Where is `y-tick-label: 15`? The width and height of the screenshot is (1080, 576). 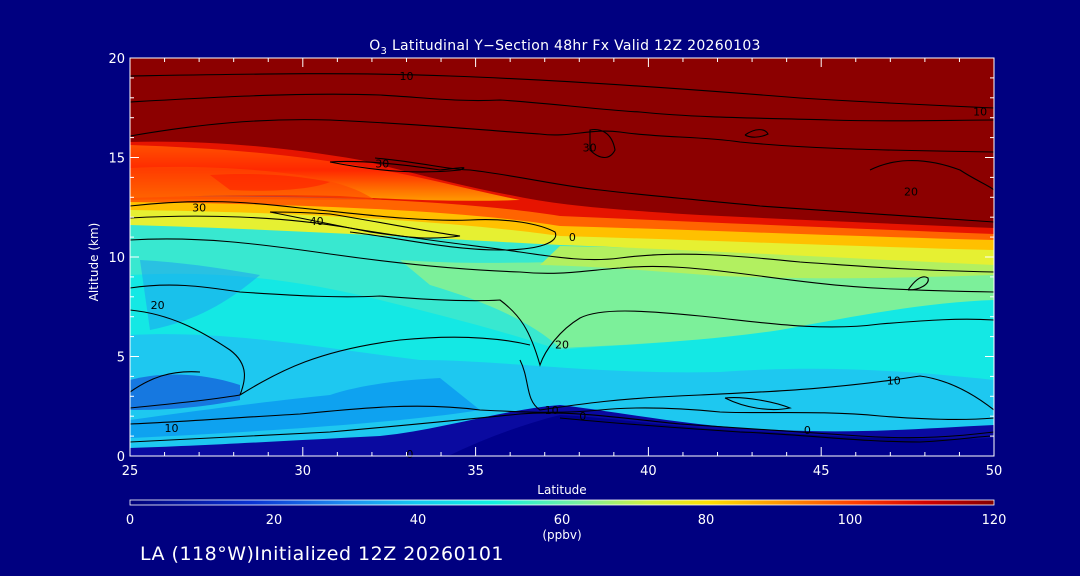 y-tick-label: 15 is located at coordinates (116, 159).